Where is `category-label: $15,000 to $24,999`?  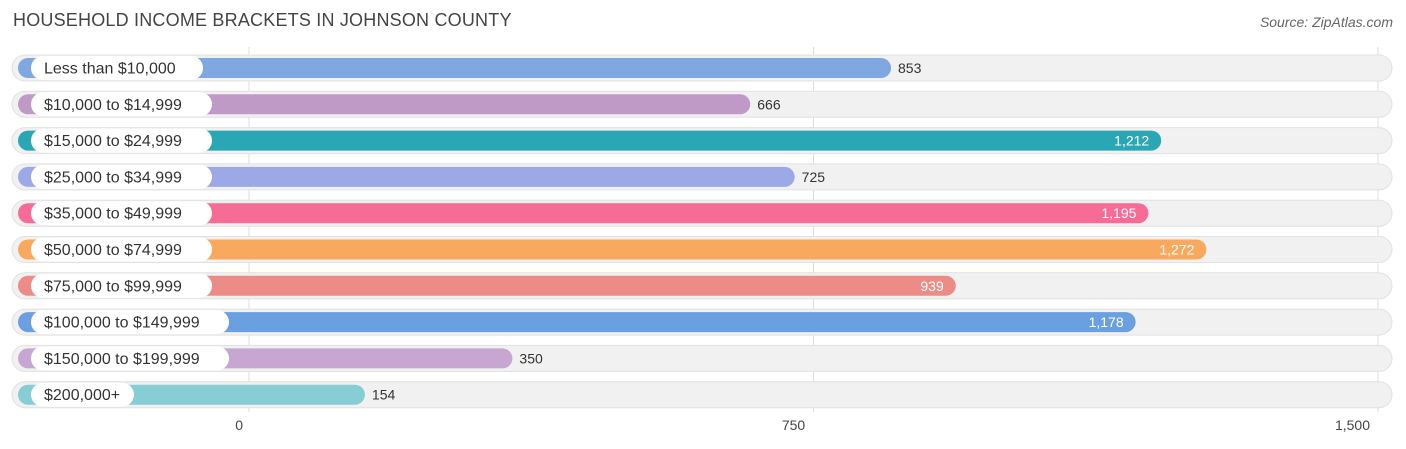
category-label: $15,000 to $24,999 is located at coordinates (113, 141).